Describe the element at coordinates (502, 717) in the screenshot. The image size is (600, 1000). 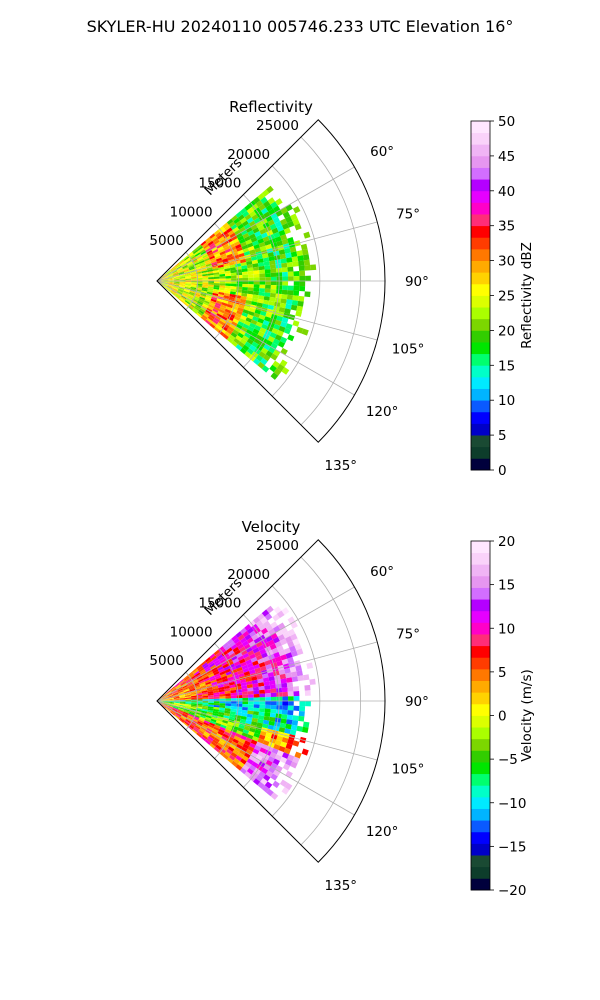
I see `colorbar-tick-label: 0` at that location.